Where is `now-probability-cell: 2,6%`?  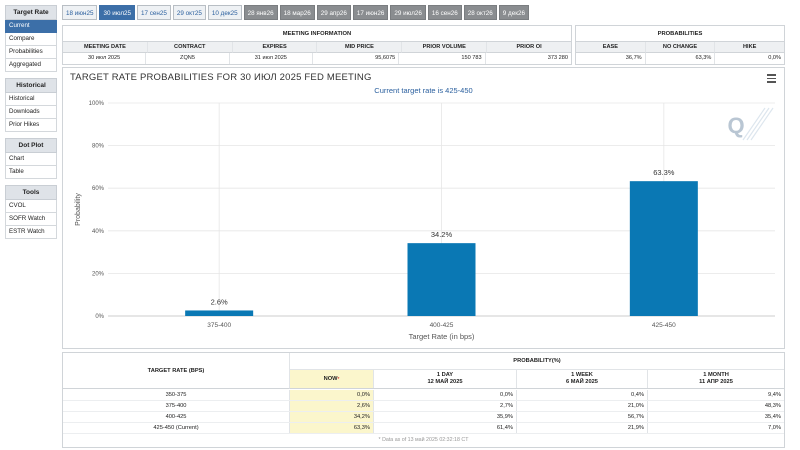 now-probability-cell: 2,6% is located at coordinates (332, 406).